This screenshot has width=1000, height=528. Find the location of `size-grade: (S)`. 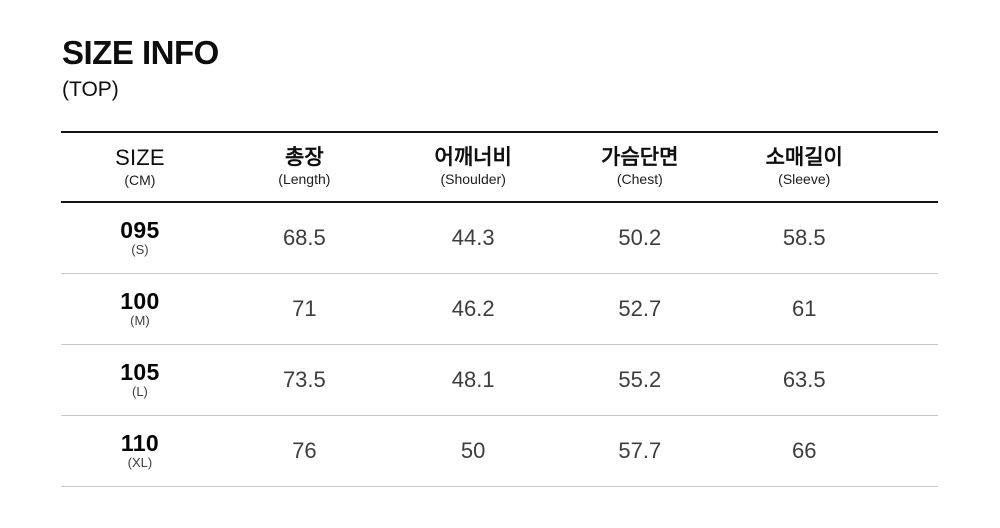

size-grade: (S) is located at coordinates (140, 250).